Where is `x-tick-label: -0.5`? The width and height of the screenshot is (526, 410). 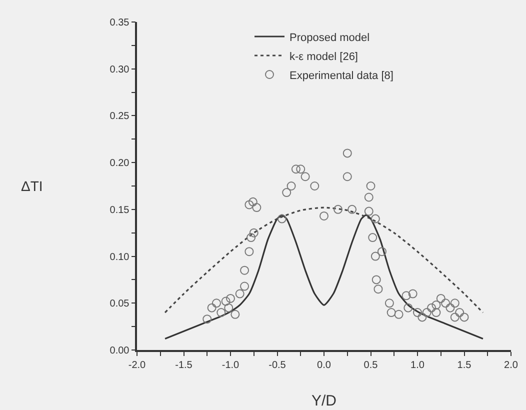
x-tick-label: -0.5 is located at coordinates (277, 365).